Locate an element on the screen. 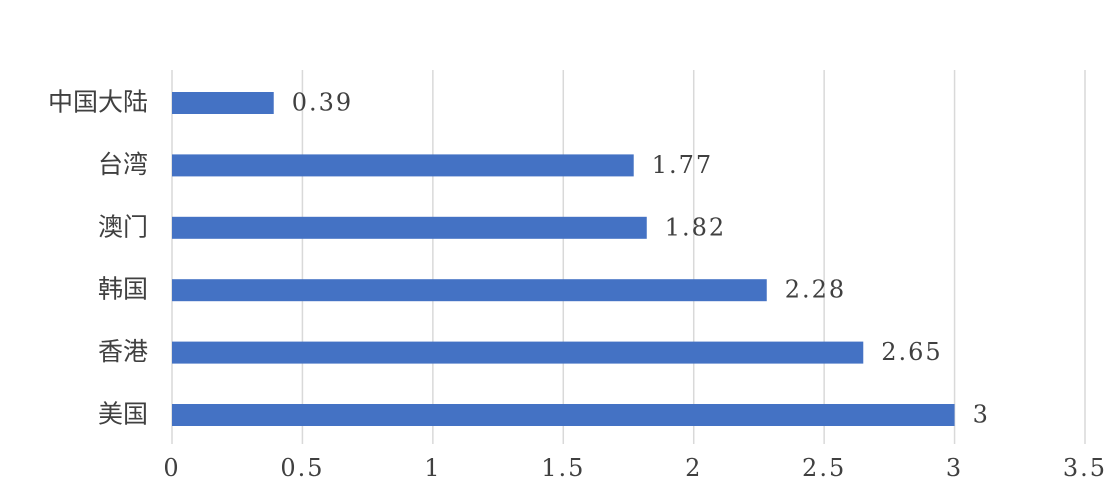 This screenshot has width=1114, height=492. x-tick-label: 1.5 is located at coordinates (563, 468).